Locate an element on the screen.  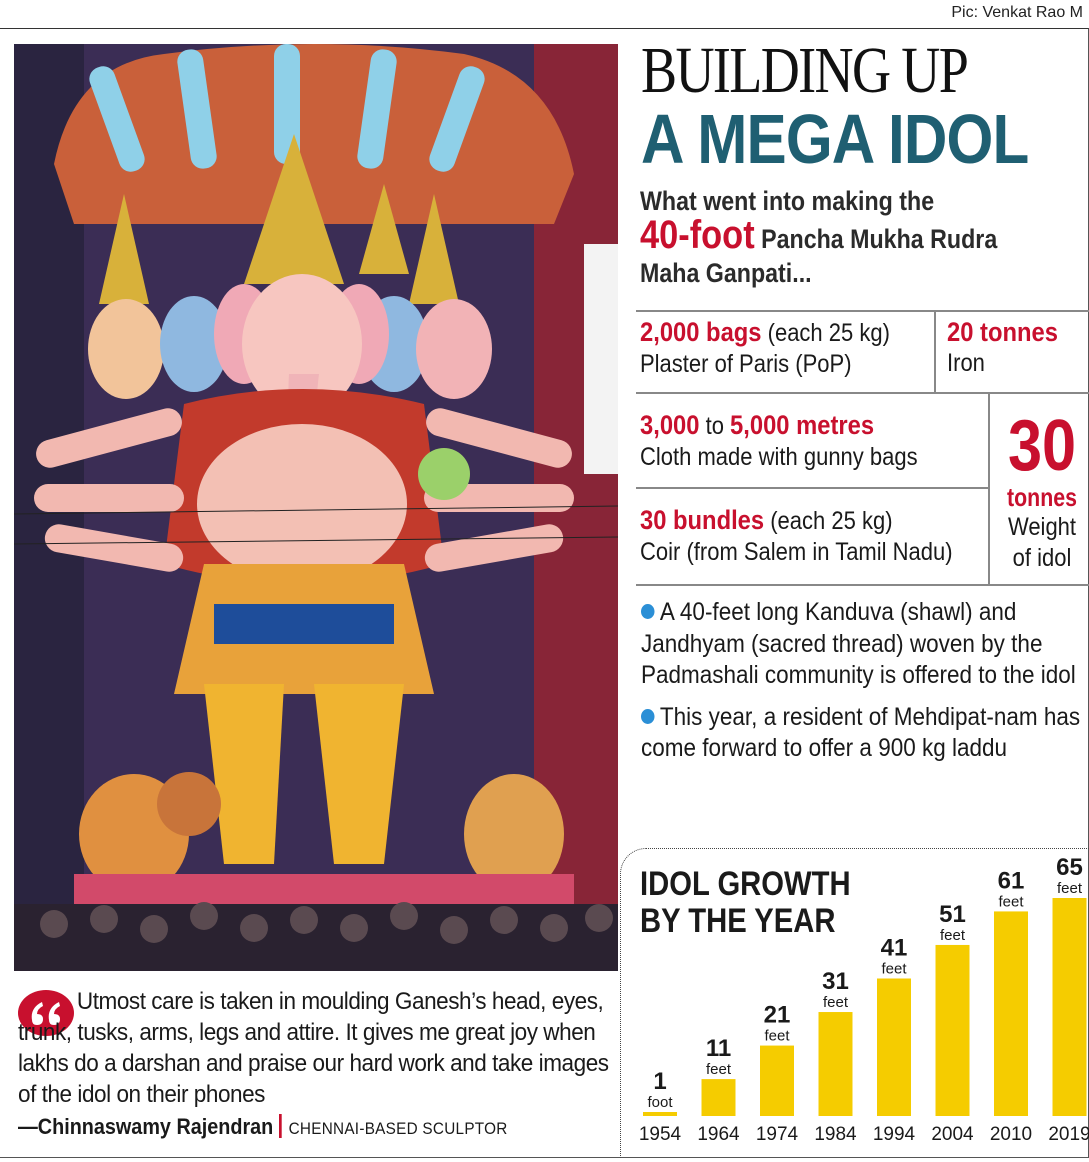
stat-cloth-value-min: 3,000 is located at coordinates (670, 425).